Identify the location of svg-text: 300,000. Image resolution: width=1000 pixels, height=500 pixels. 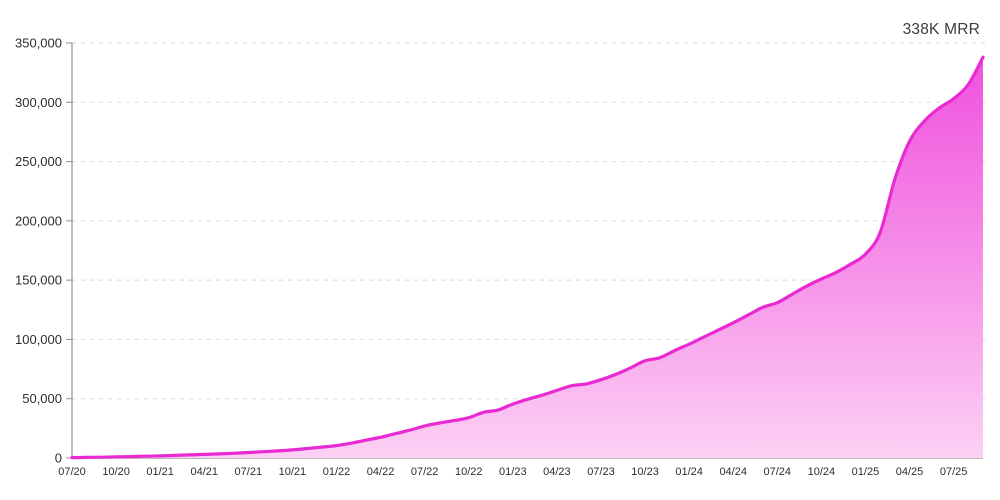
(38, 102).